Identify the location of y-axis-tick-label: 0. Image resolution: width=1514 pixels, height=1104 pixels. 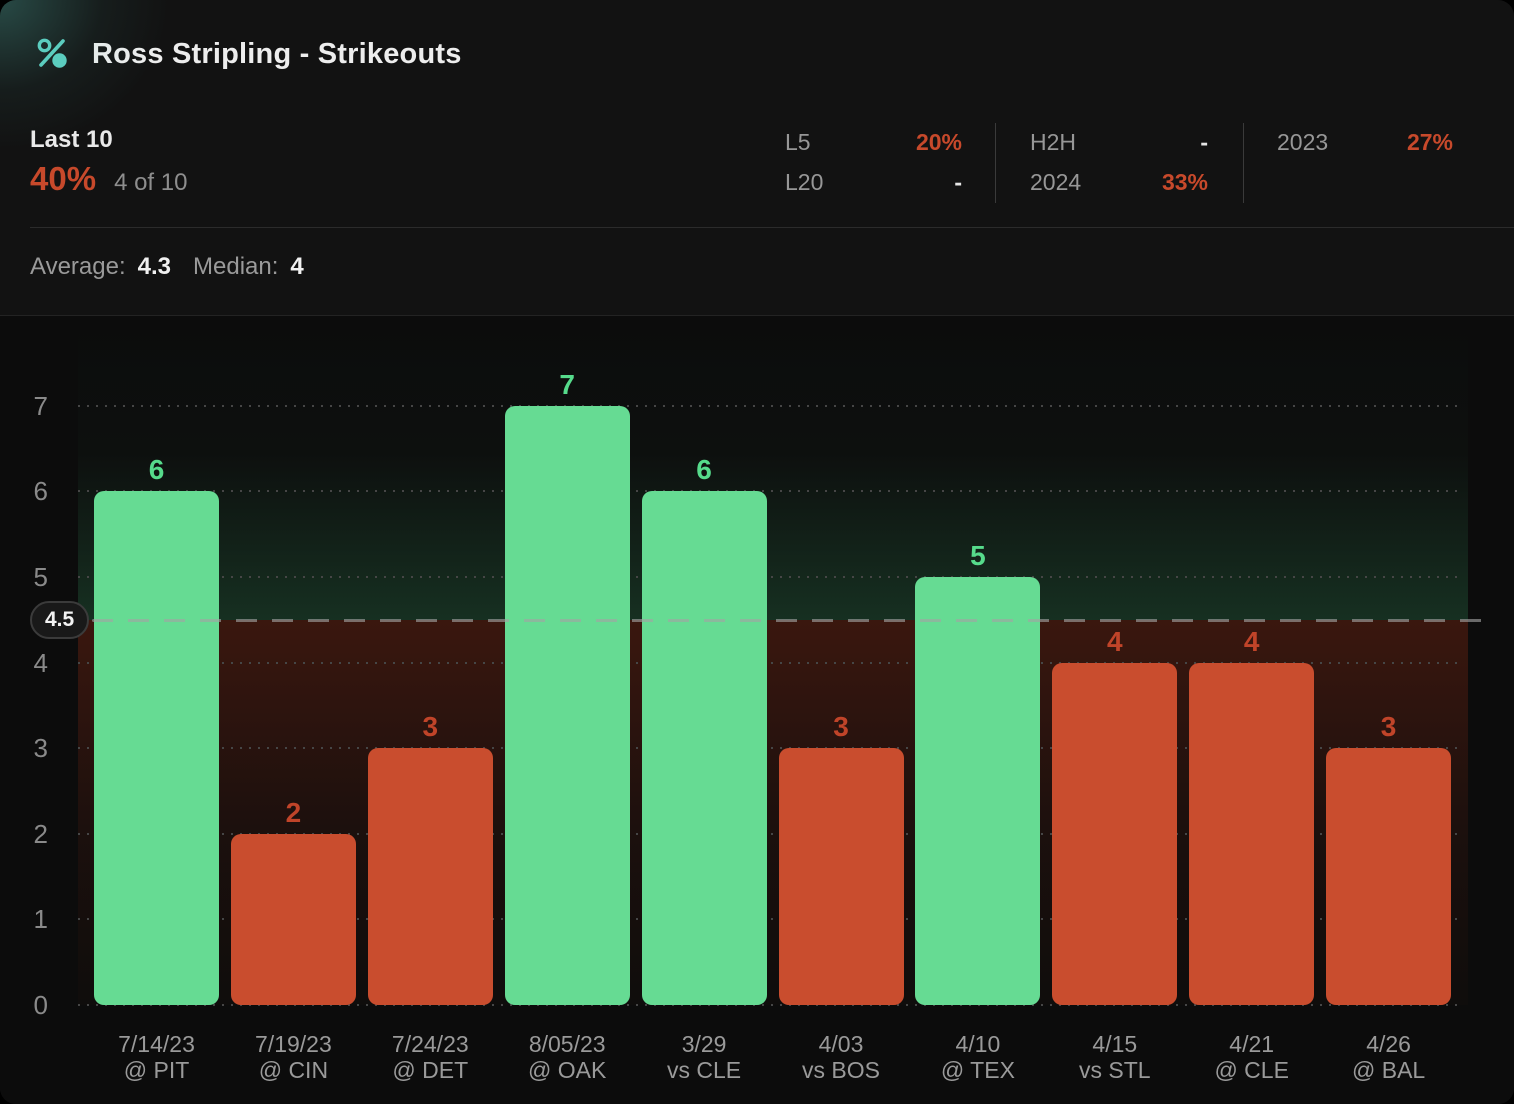
(40, 1005).